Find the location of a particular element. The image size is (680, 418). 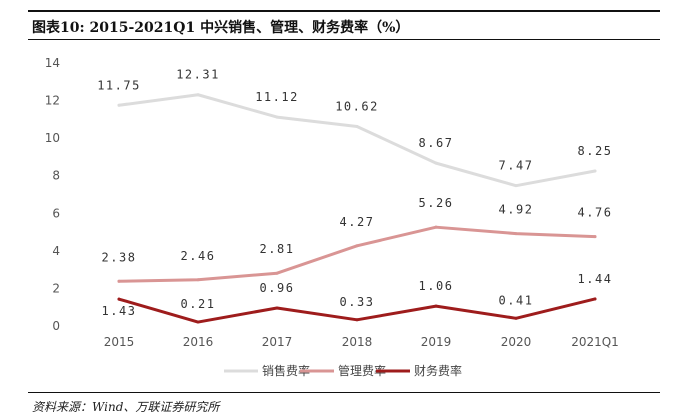

data-label-1-4: 5.26 is located at coordinates (436, 203).